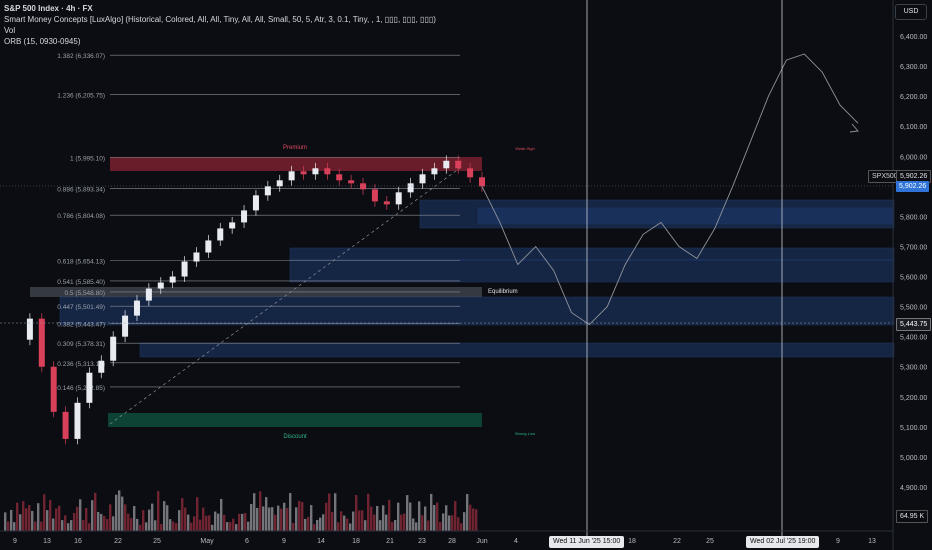 The width and height of the screenshot is (932, 550). I want to click on fib-label: 0.236 (5,313.15), so click(81, 364).